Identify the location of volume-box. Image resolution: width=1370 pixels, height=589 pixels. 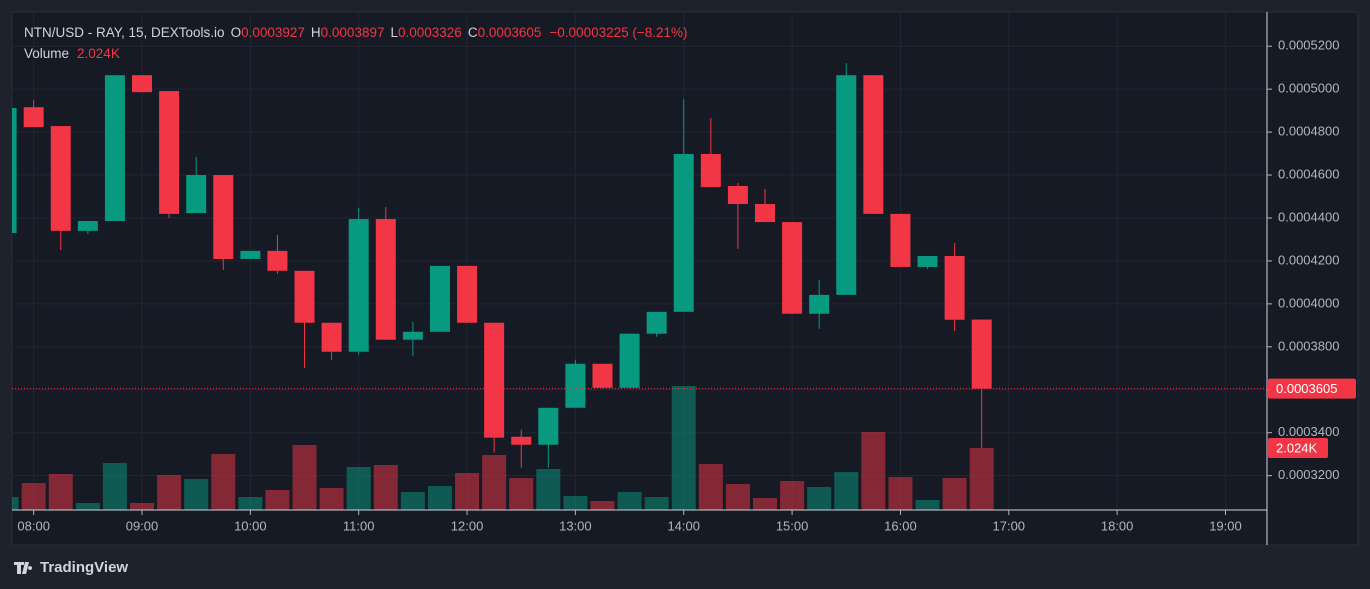
(1298, 448).